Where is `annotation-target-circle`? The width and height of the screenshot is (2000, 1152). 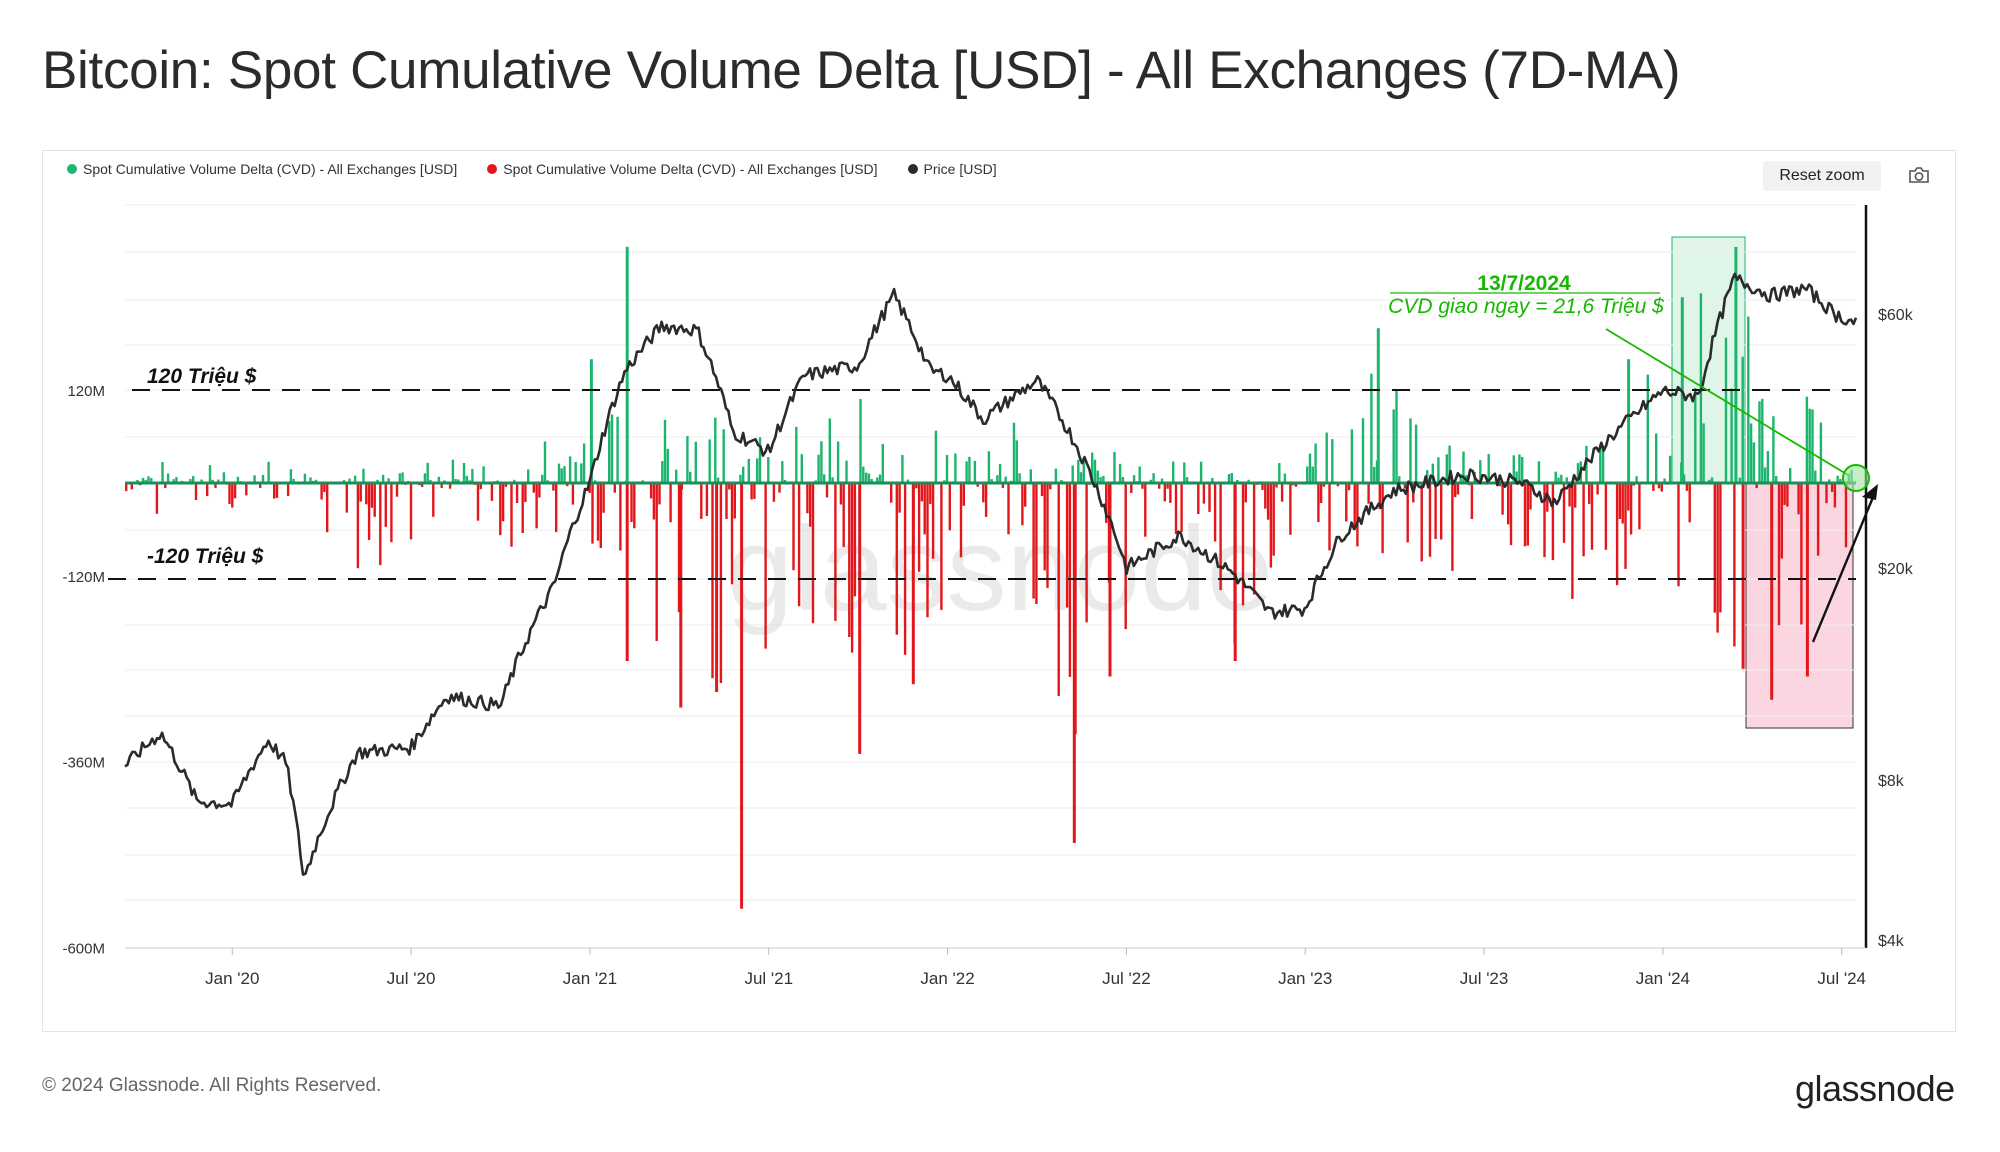
annotation-target-circle is located at coordinates (1856, 478).